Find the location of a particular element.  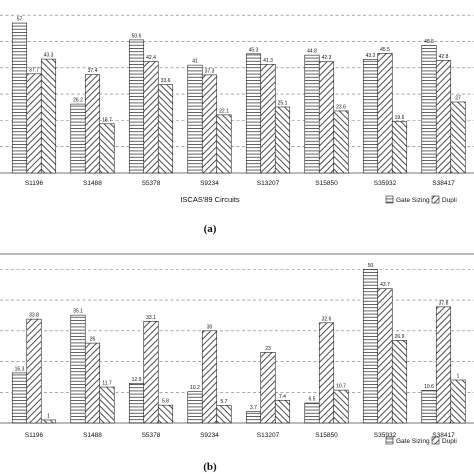

data-label: 32.6 is located at coordinates (327, 319).